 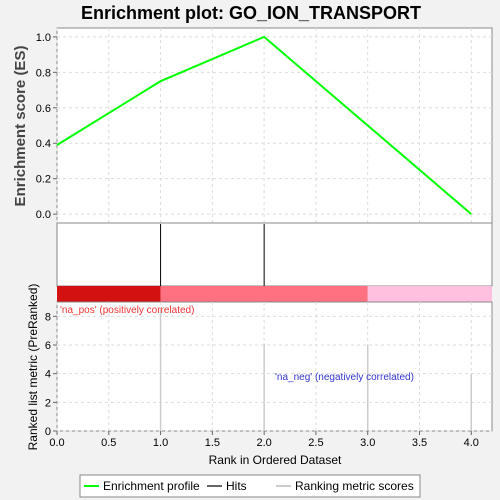 What do you see at coordinates (108, 443) in the screenshot?
I see `x-tick-label: 0.5` at bounding box center [108, 443].